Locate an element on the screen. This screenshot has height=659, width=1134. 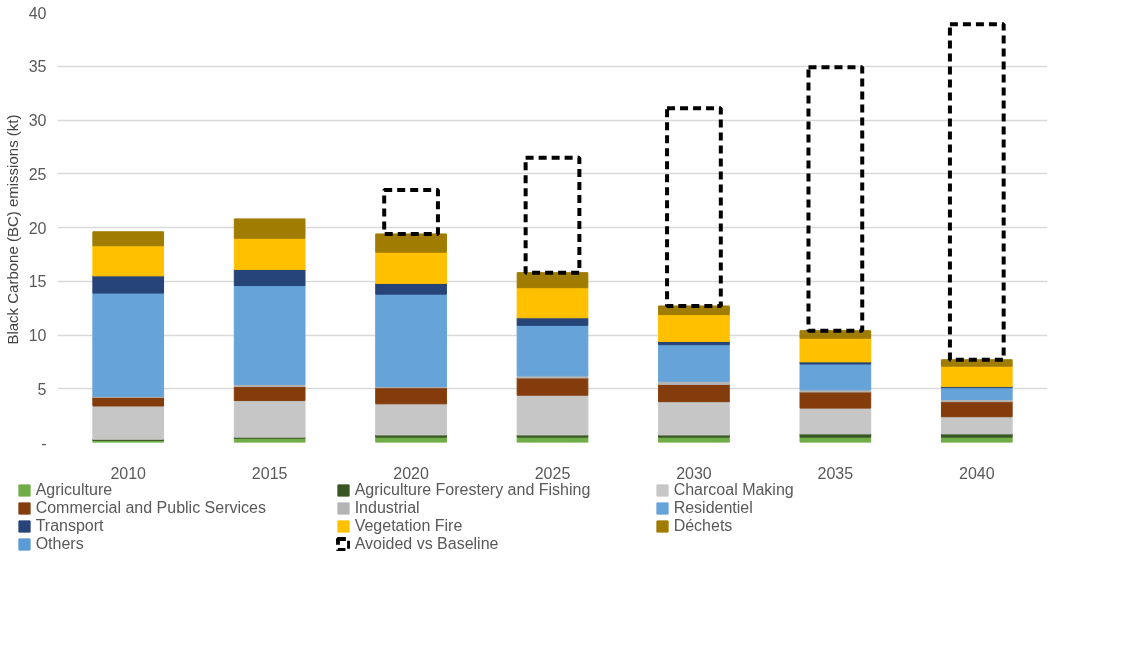
x-tick-label: 2020 is located at coordinates (411, 473).